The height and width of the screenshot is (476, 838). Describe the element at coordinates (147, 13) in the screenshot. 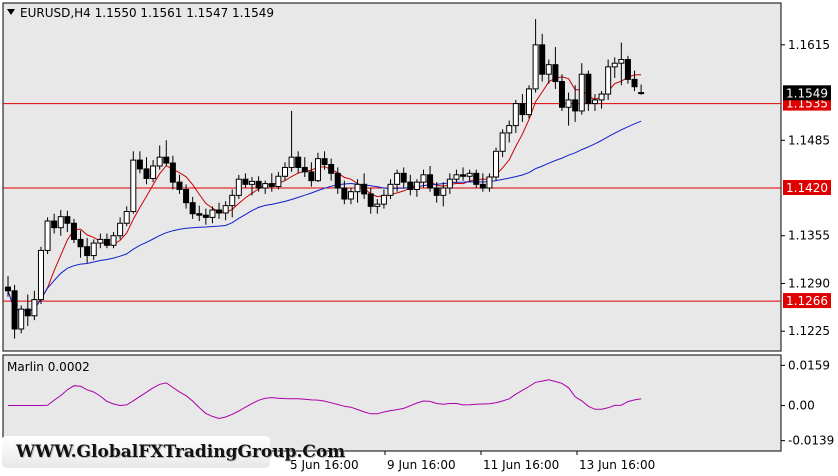

I see `symbol-header: EURUSD,H4 1.1550 1.1561 1.1547 1.1549` at that location.